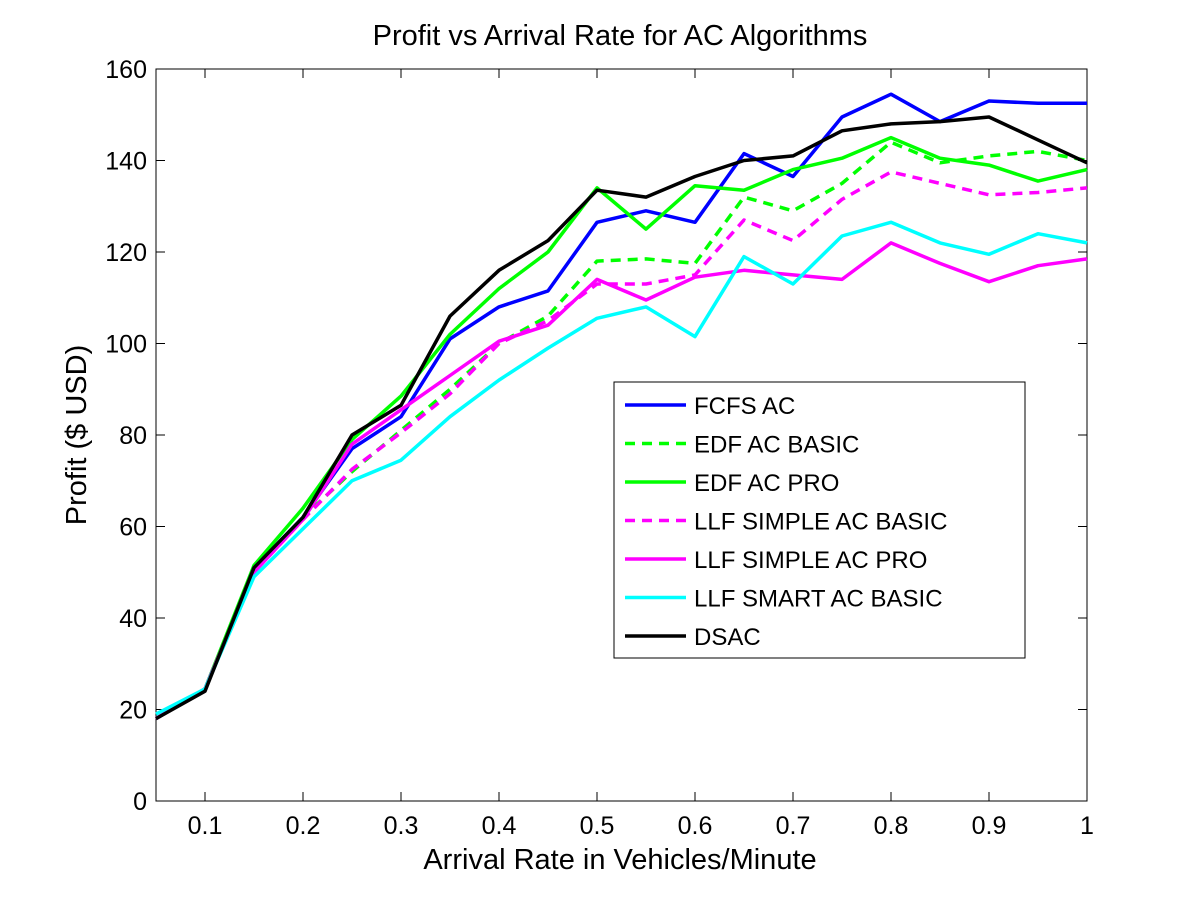 The height and width of the screenshot is (905, 1200). Describe the element at coordinates (597, 826) in the screenshot. I see `x-tick-label: 0.5` at that location.